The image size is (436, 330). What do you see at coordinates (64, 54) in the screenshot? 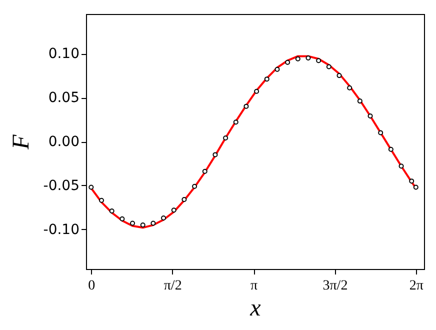
I see `y-tick-label: 0.10` at bounding box center [64, 54].